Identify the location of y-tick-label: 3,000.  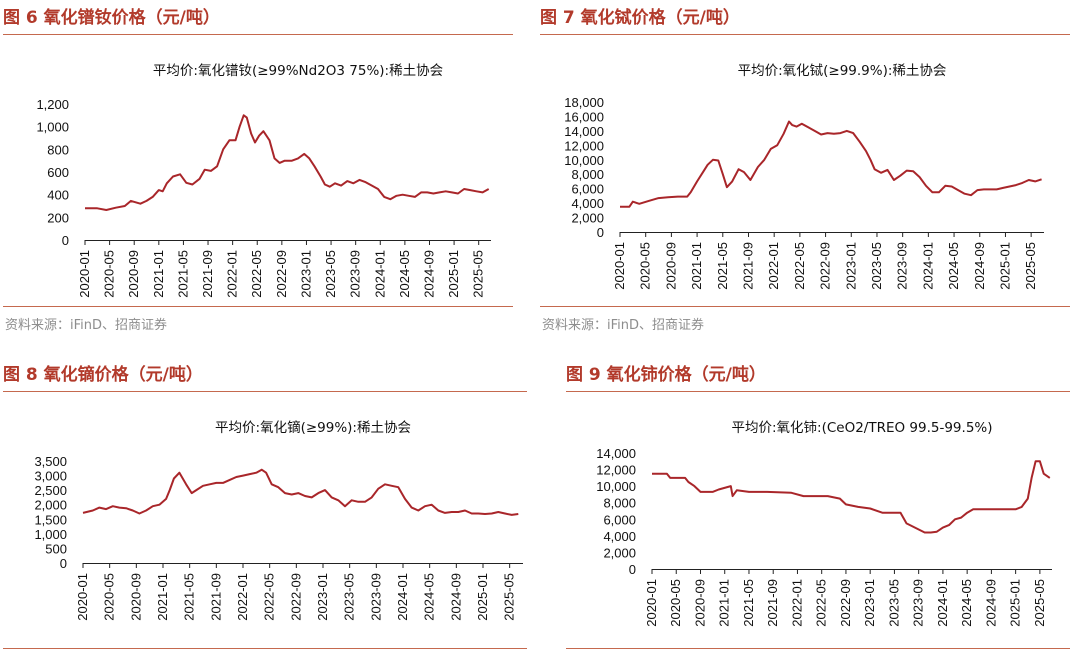
(50, 476).